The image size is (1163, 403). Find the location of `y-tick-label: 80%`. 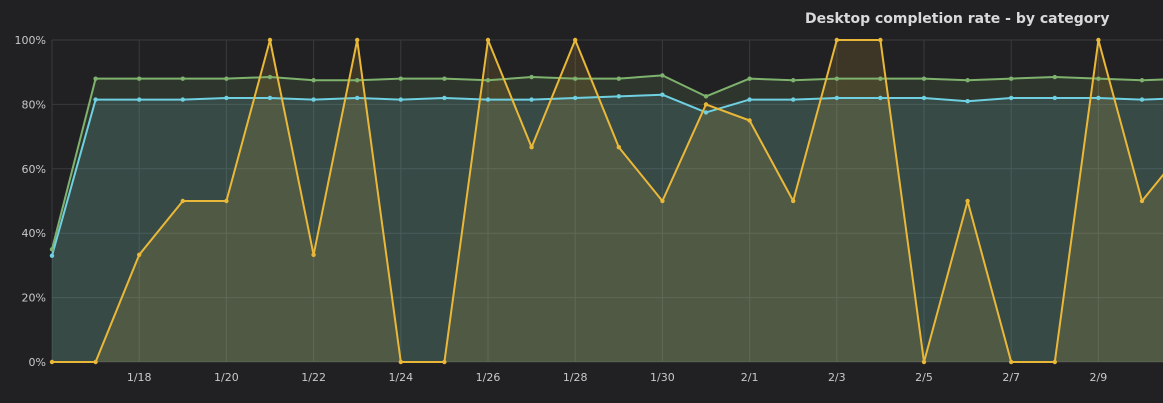

y-tick-label: 80% is located at coordinates (34, 104).